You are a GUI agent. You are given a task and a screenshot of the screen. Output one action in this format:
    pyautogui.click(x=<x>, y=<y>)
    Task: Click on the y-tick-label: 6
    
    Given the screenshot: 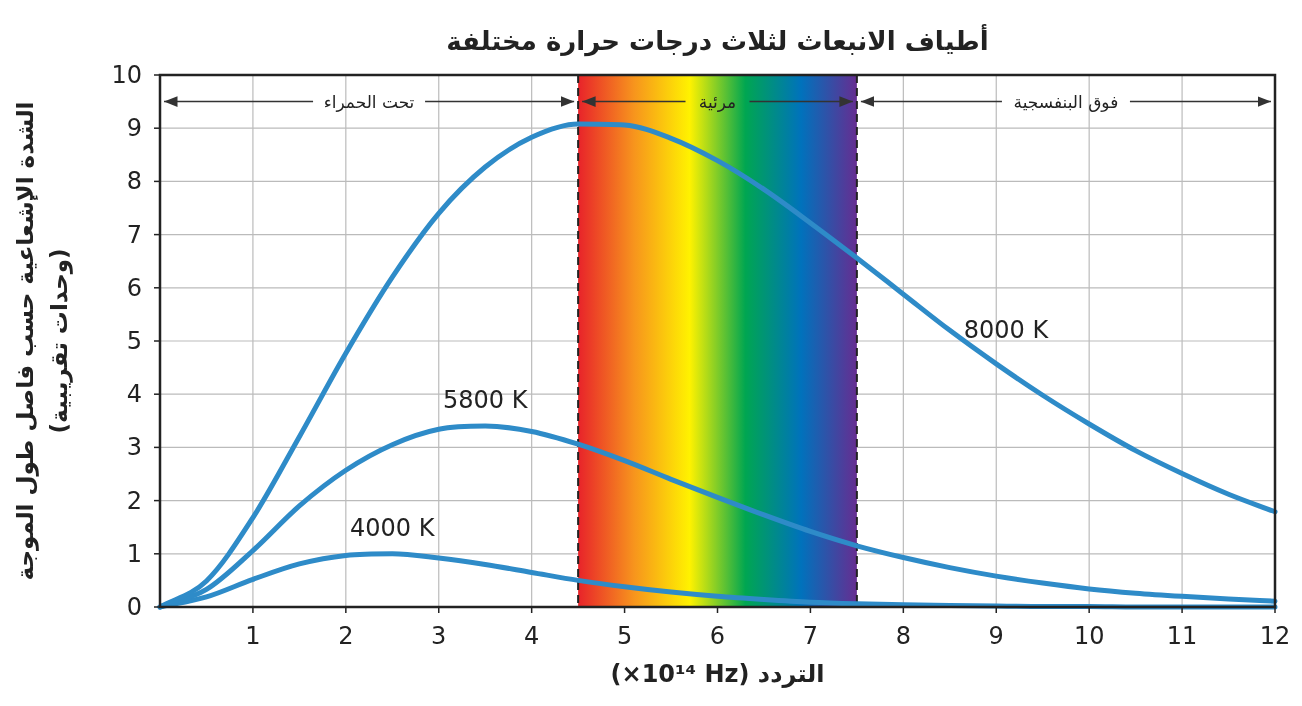 What is the action you would take?
    pyautogui.click(x=134, y=287)
    